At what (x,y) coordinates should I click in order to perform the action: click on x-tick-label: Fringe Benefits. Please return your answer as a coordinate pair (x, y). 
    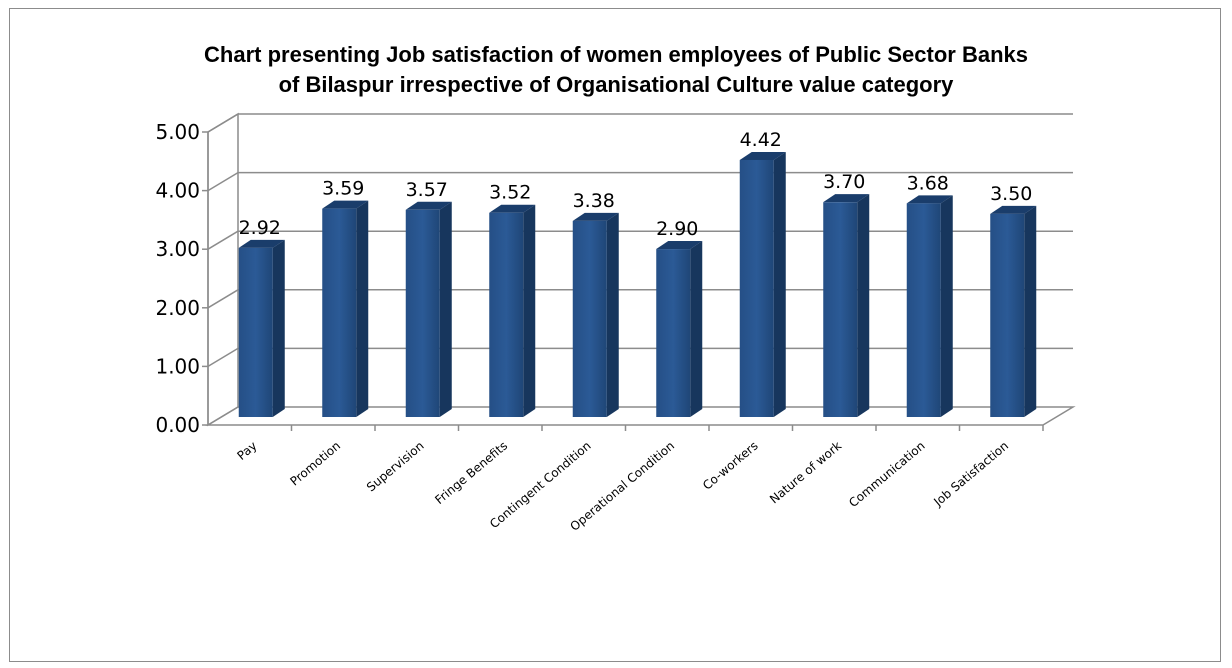
    Looking at the image, I should click on (471, 473).